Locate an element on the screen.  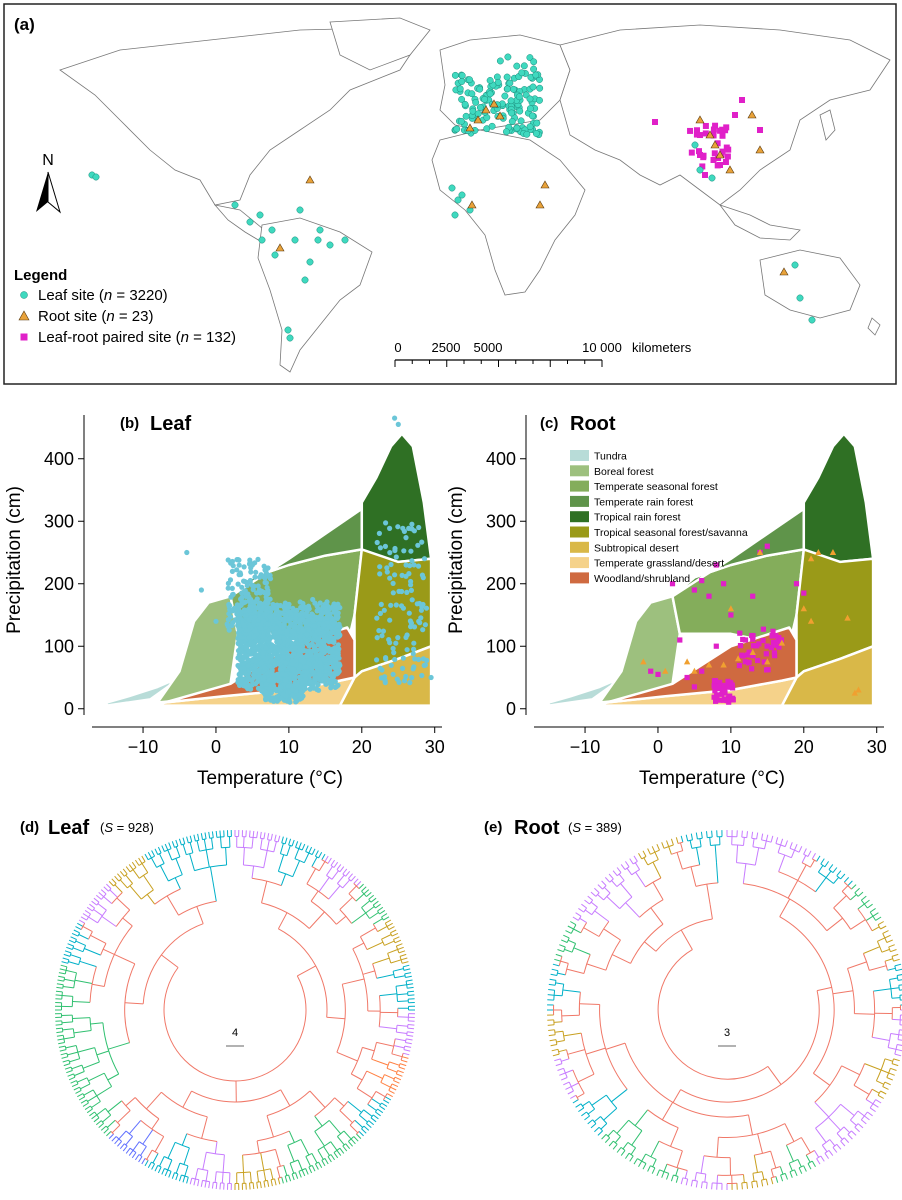
north-arrow-right is located at coordinates (54, 192).